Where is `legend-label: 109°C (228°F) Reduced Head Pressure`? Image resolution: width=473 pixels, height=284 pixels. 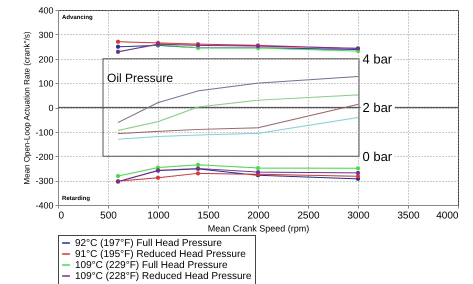
legend-label: 109°C (228°F) Reduced Head Pressure is located at coordinates (163, 276).